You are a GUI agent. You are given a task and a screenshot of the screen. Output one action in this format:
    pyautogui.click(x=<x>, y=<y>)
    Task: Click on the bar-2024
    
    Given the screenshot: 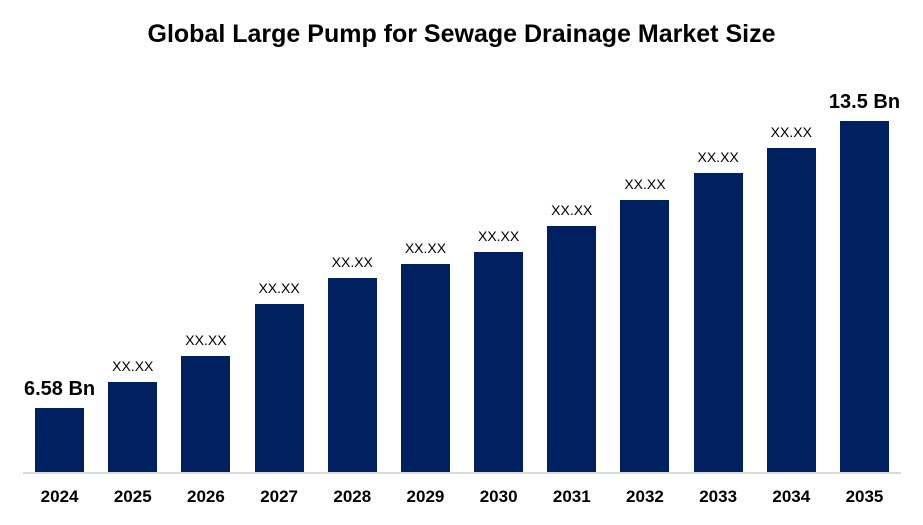 What is the action you would take?
    pyautogui.click(x=60, y=440)
    